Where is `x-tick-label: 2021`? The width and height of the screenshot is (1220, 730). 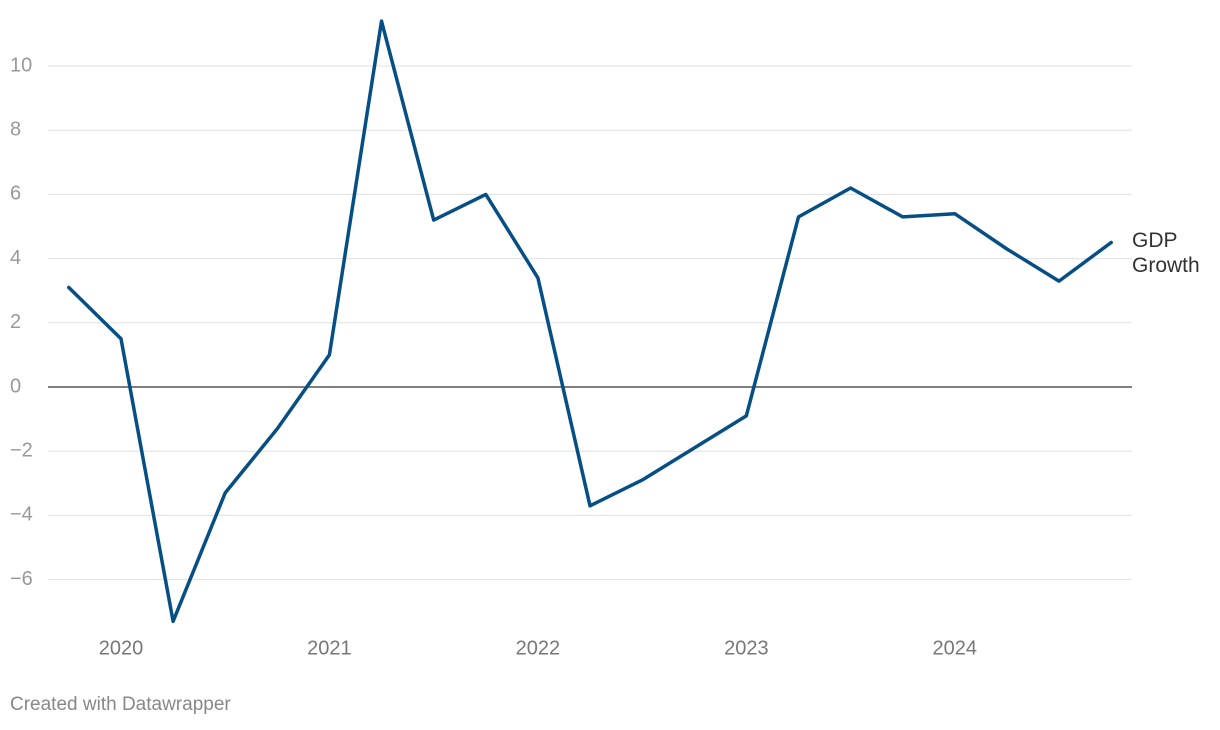 x-tick-label: 2021 is located at coordinates (329, 648).